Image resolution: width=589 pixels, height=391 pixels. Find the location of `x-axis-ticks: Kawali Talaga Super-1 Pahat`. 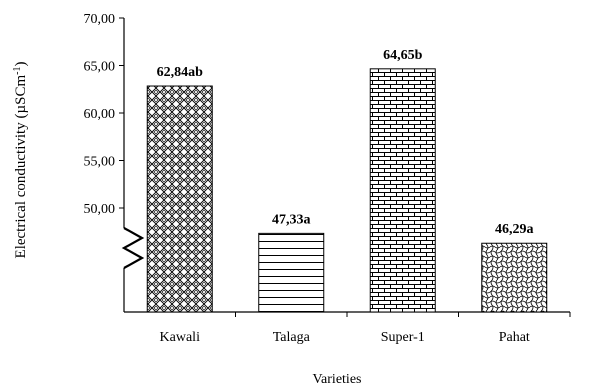

x-axis-ticks: Kawali Talaga Super-1 Pahat is located at coordinates (365, 328).